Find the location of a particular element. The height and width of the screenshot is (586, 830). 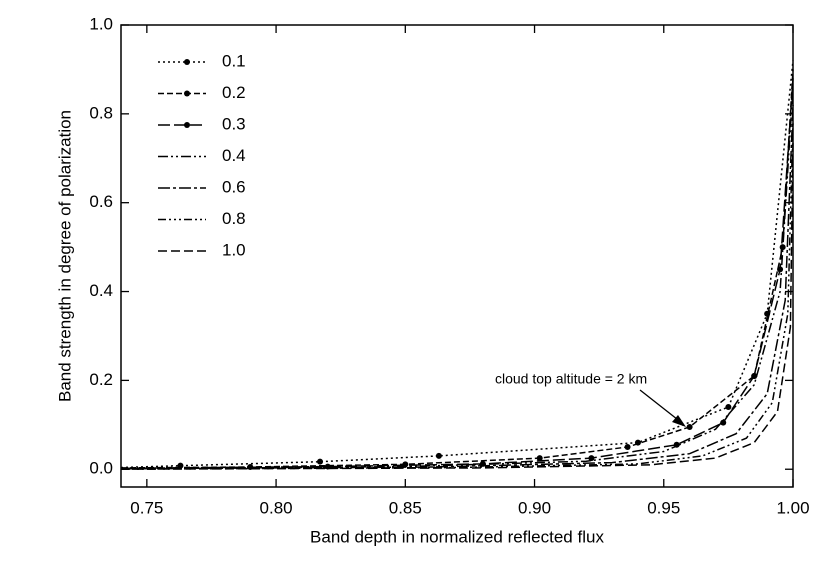

legend-label: 1.0 is located at coordinates (234, 249).